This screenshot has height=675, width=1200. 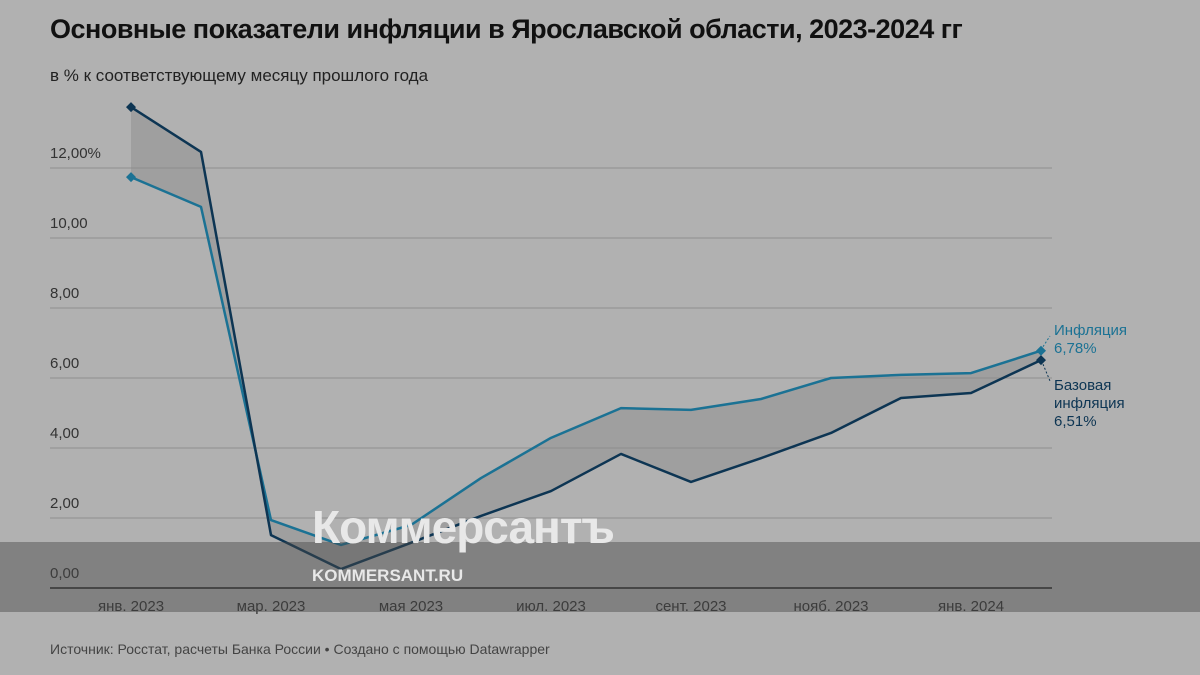 What do you see at coordinates (1091, 330) in the screenshot?
I see `legend-entry: Инфляция` at bounding box center [1091, 330].